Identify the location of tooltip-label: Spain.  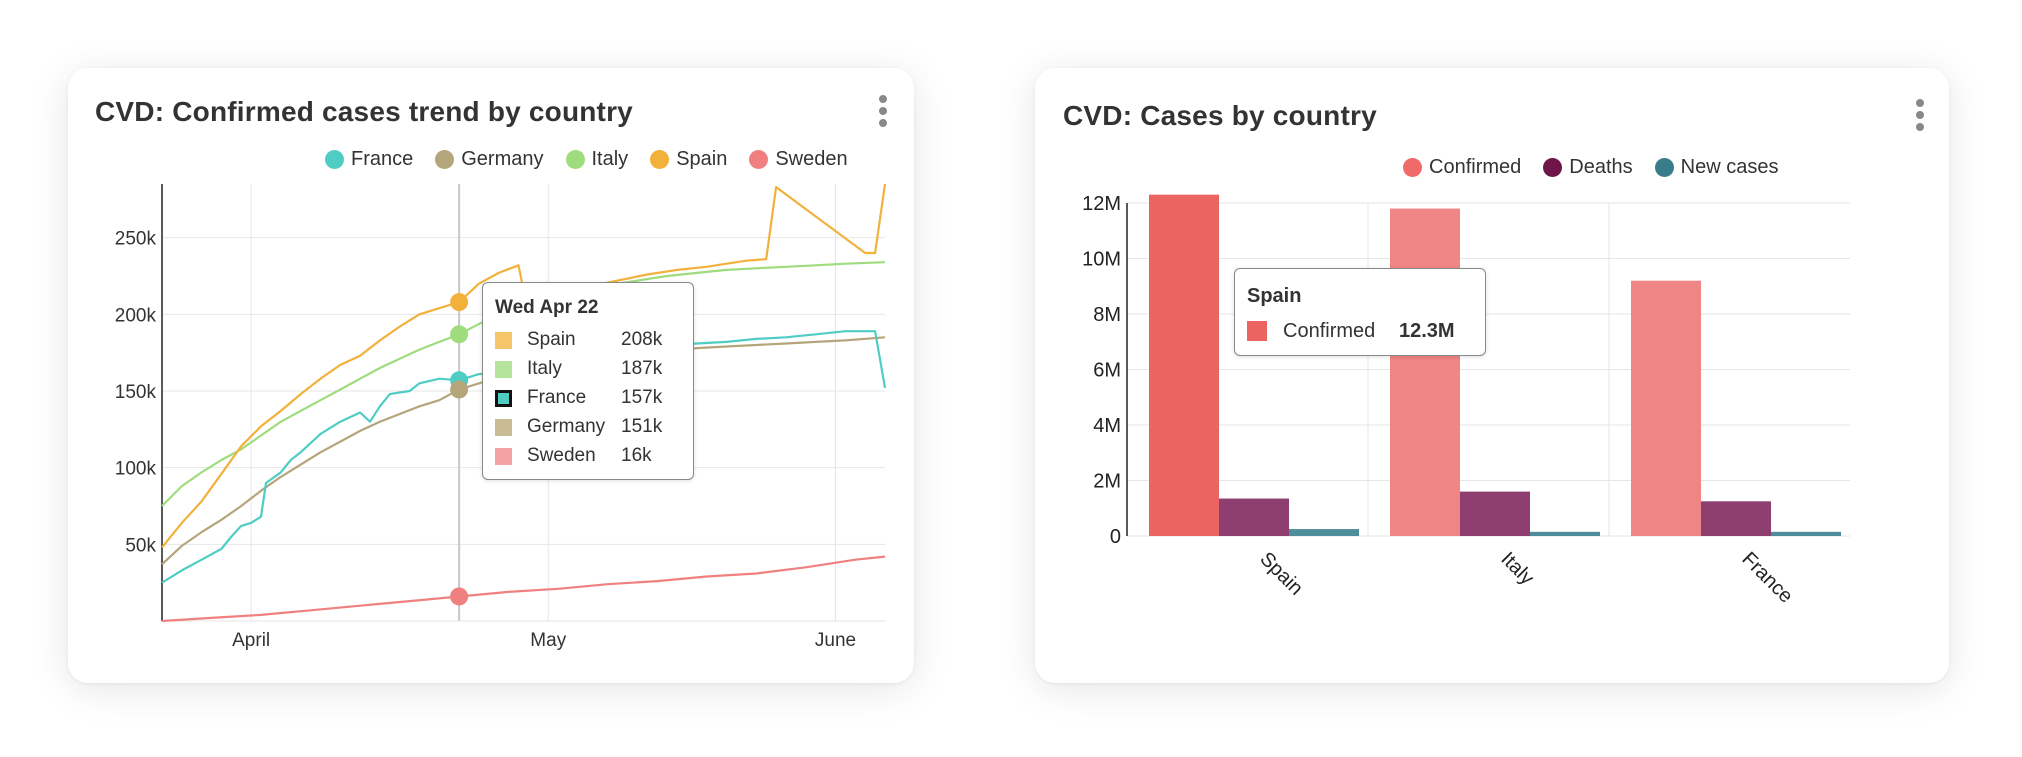
(551, 339).